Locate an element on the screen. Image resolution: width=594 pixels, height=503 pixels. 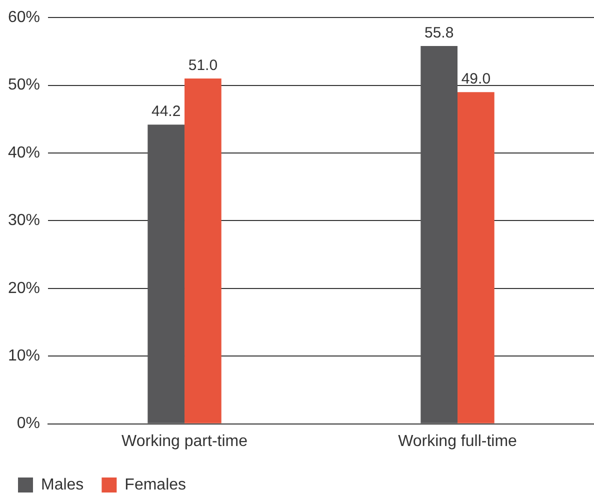
y-tick-label: 50% is located at coordinates (24, 85).